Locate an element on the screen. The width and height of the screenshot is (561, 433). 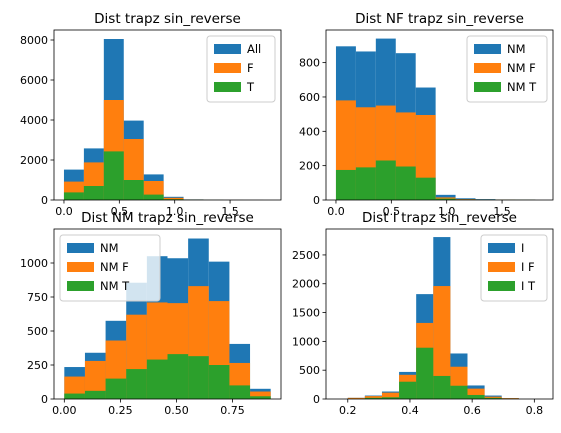
legend-label: All is located at coordinates (254, 49).